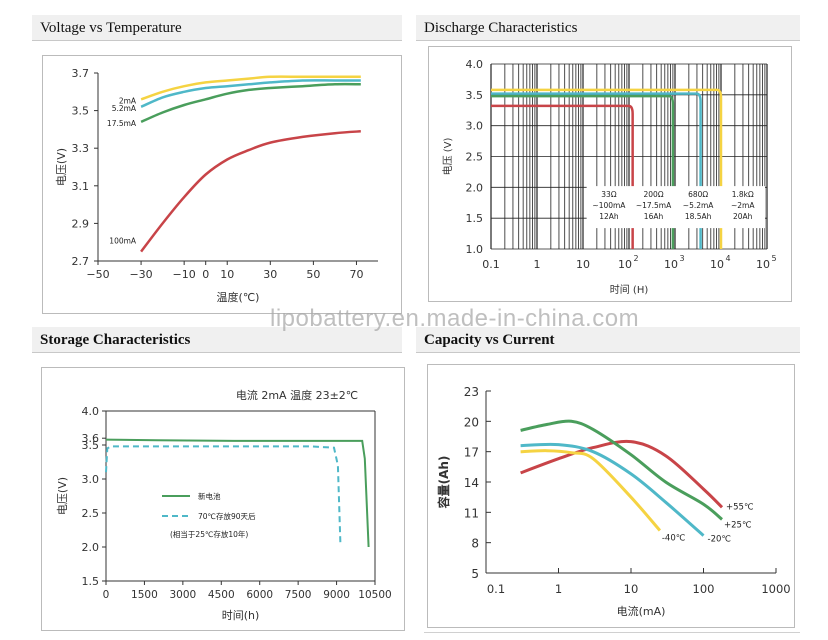  Describe the element at coordinates (675, 207) in the screenshot. I see `legend-box` at that location.